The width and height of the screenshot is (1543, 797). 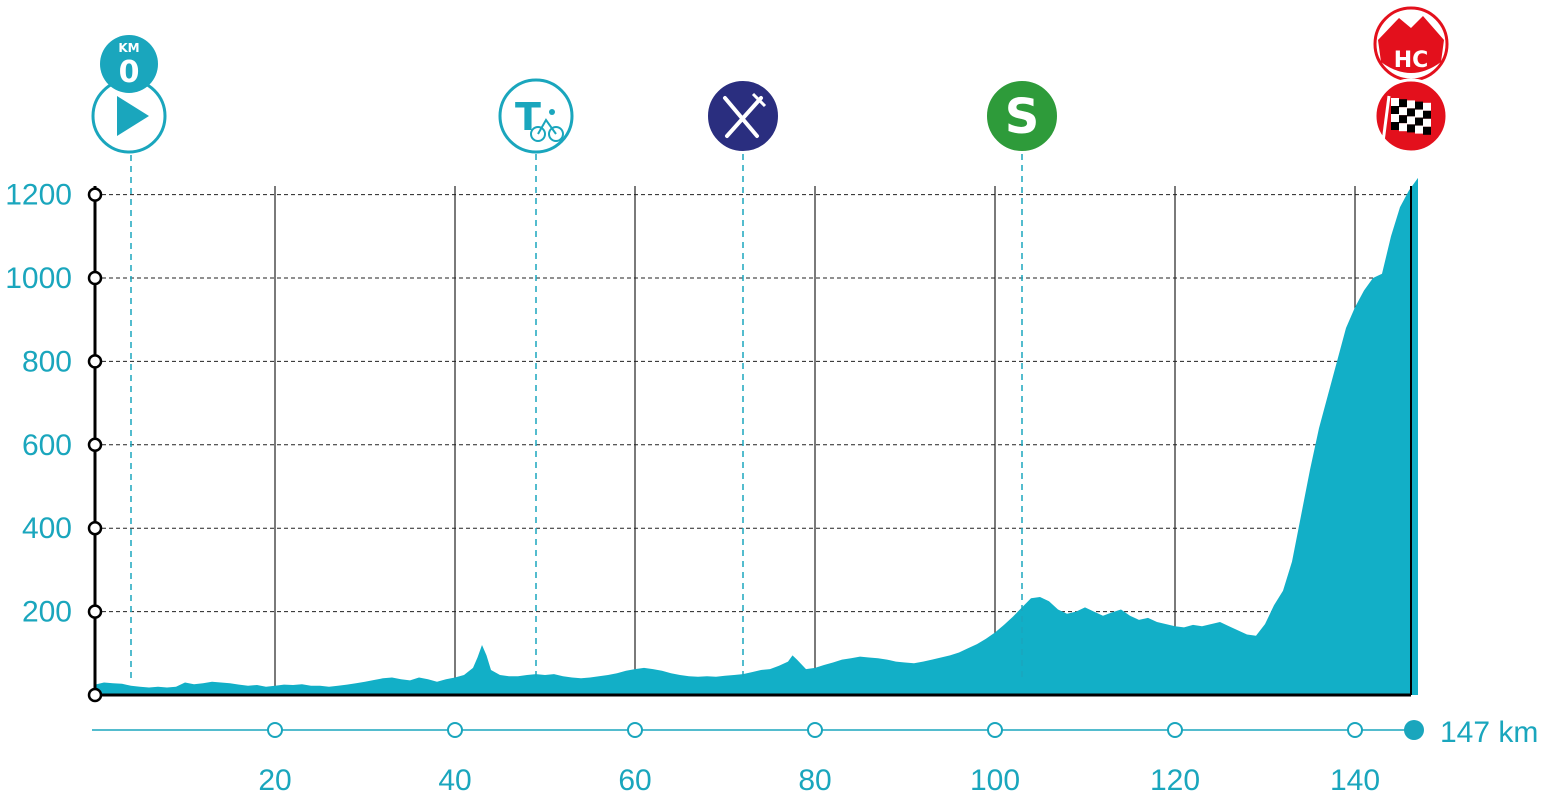 I want to click on marker-start: KM0, so click(x=129, y=357).